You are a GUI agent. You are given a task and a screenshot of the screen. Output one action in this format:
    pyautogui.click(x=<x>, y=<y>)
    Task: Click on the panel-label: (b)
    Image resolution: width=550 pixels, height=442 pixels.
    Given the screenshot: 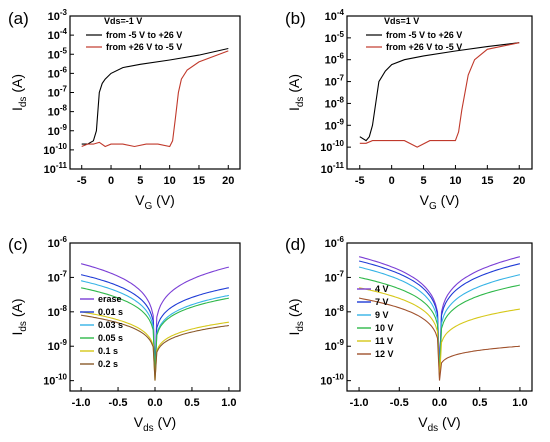 What is the action you would take?
    pyautogui.click(x=295, y=18)
    